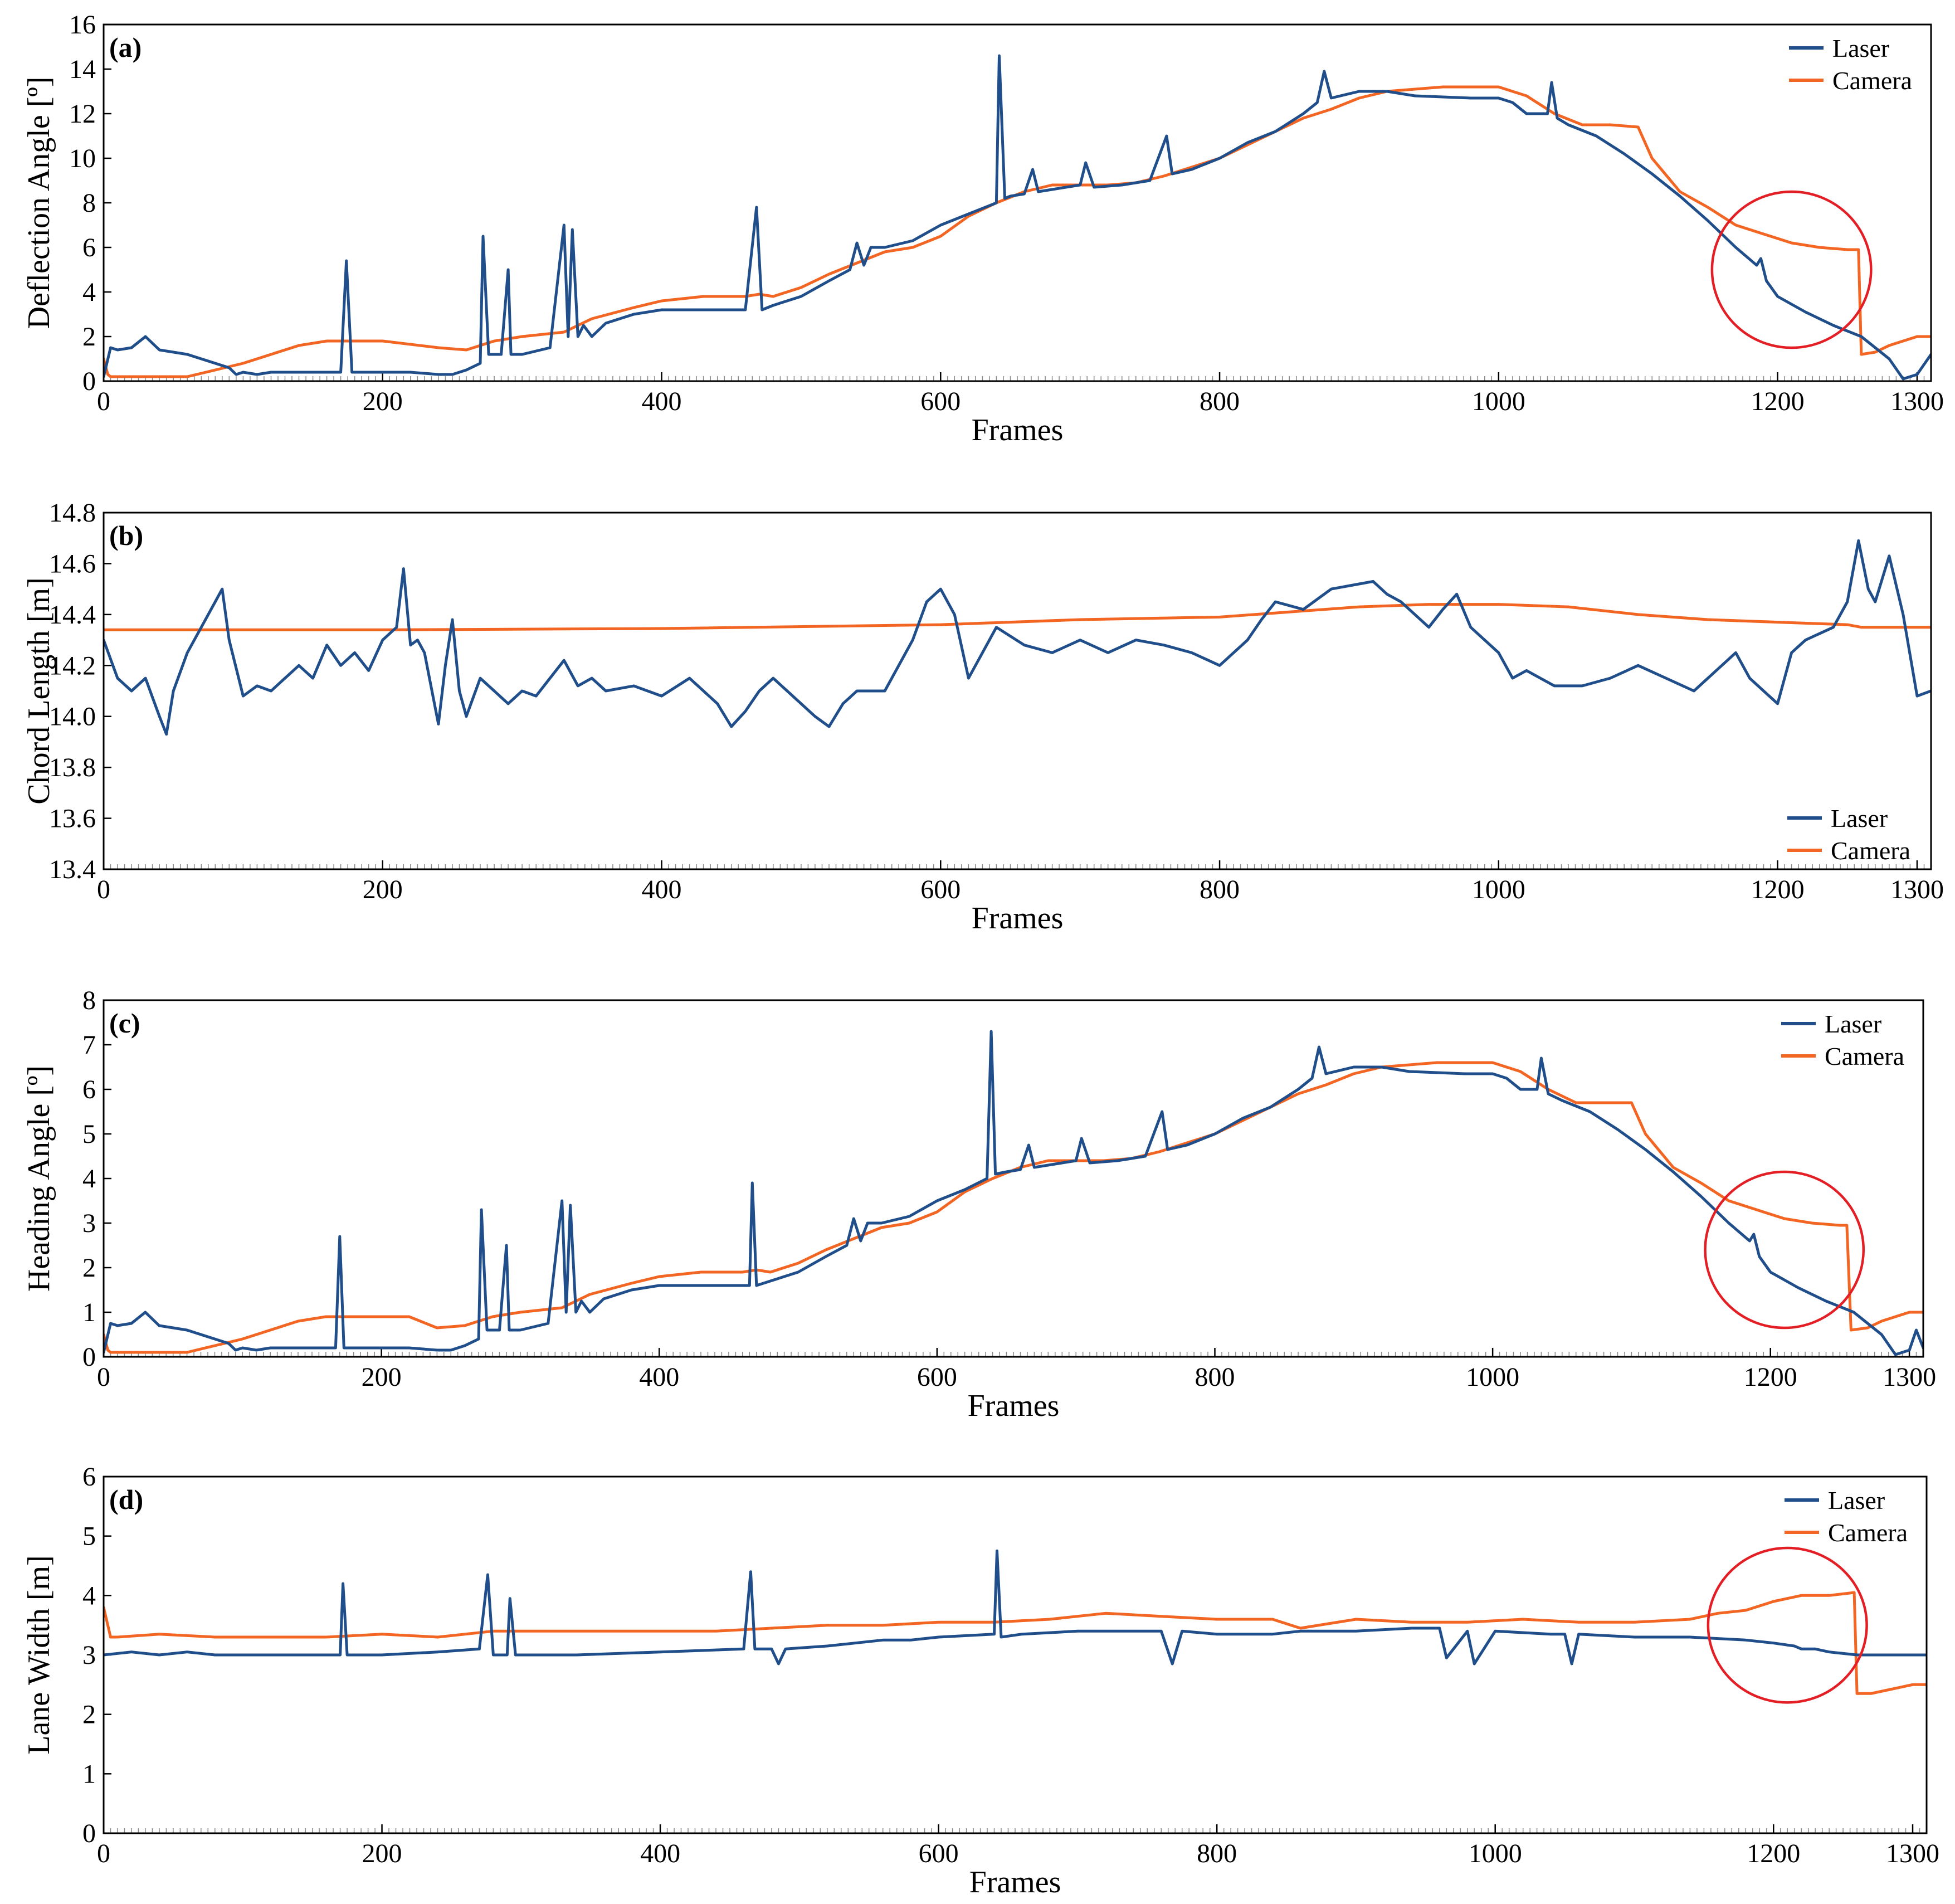 The width and height of the screenshot is (1955, 1904). Describe the element at coordinates (39, 690) in the screenshot. I see `y-axis-label: Chord Length [m]` at that location.